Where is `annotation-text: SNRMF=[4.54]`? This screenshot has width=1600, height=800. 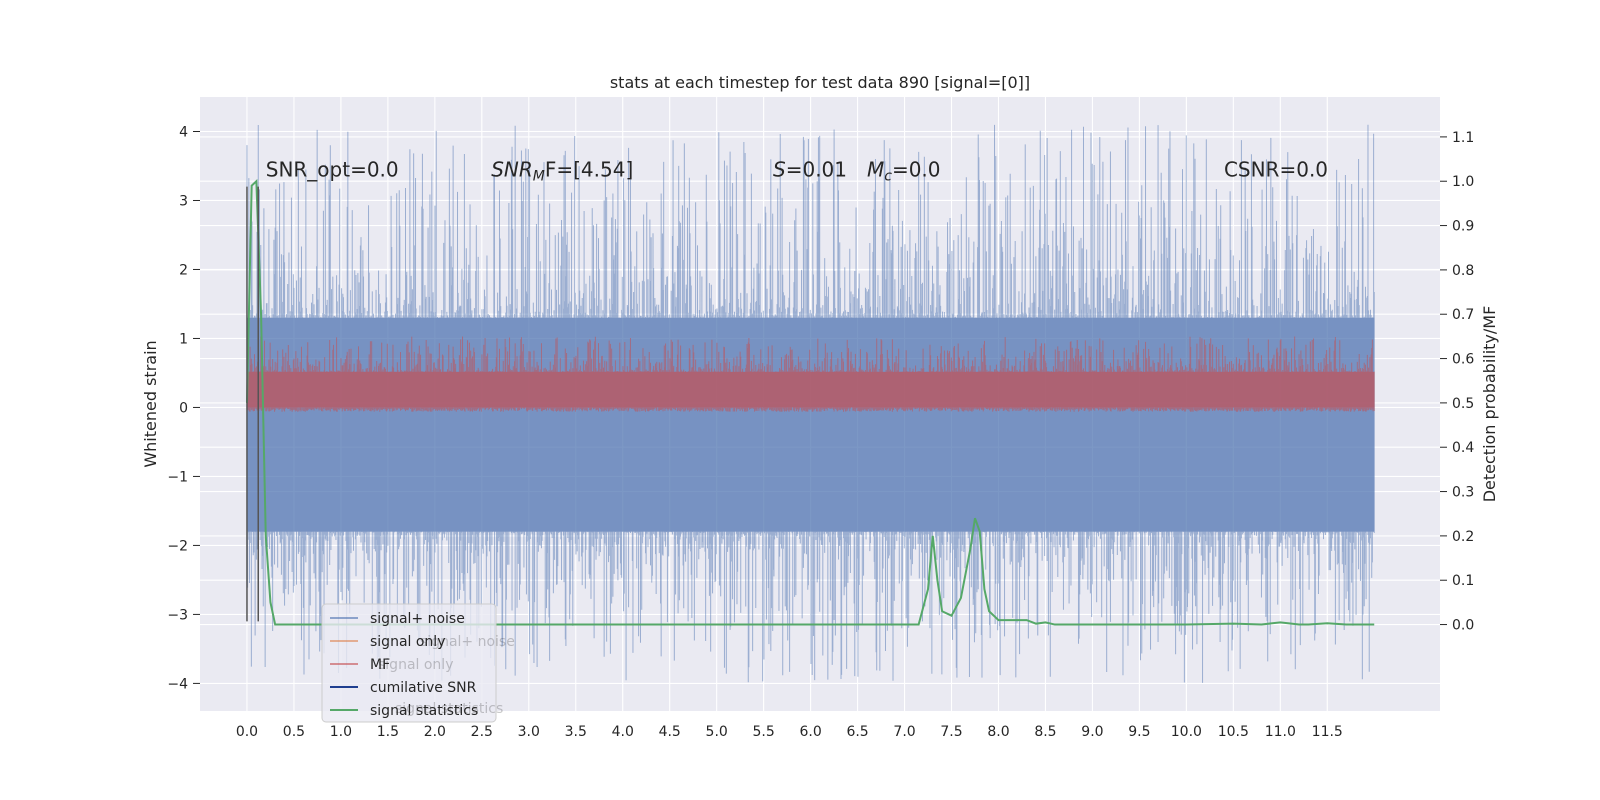
annotation-text: SNRMF=[4.54] is located at coordinates (562, 170).